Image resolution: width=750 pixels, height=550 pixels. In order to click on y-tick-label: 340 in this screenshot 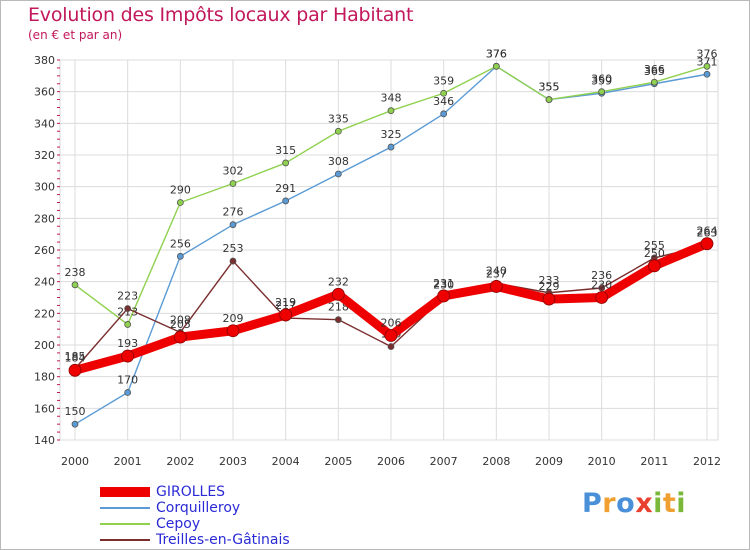, I will do `click(44, 123)`.